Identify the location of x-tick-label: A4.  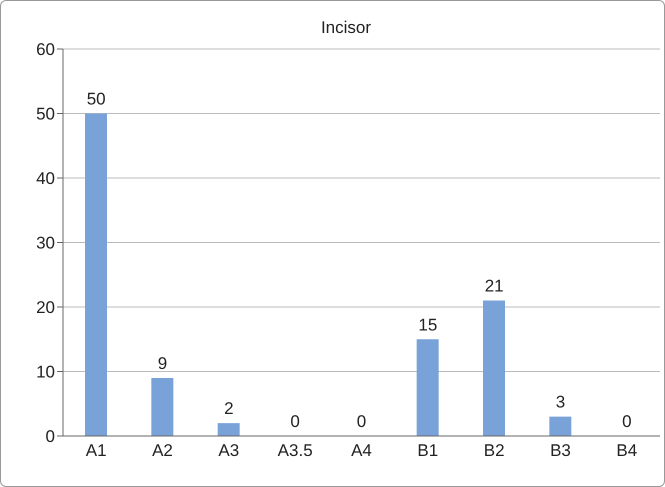
(361, 450).